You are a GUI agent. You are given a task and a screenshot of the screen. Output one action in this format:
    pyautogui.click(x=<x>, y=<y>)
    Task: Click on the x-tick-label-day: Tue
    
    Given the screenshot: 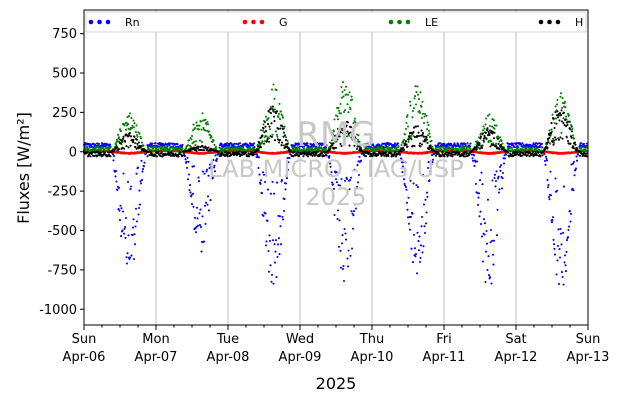 What is the action you would take?
    pyautogui.click(x=227, y=339)
    